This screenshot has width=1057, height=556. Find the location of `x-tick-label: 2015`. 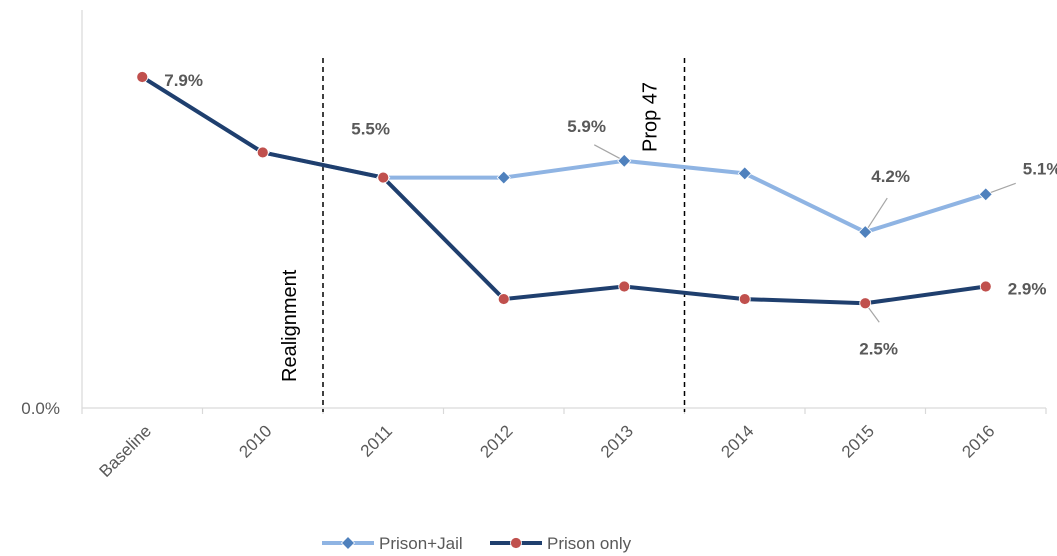

x-tick-label: 2015 is located at coordinates (858, 441).